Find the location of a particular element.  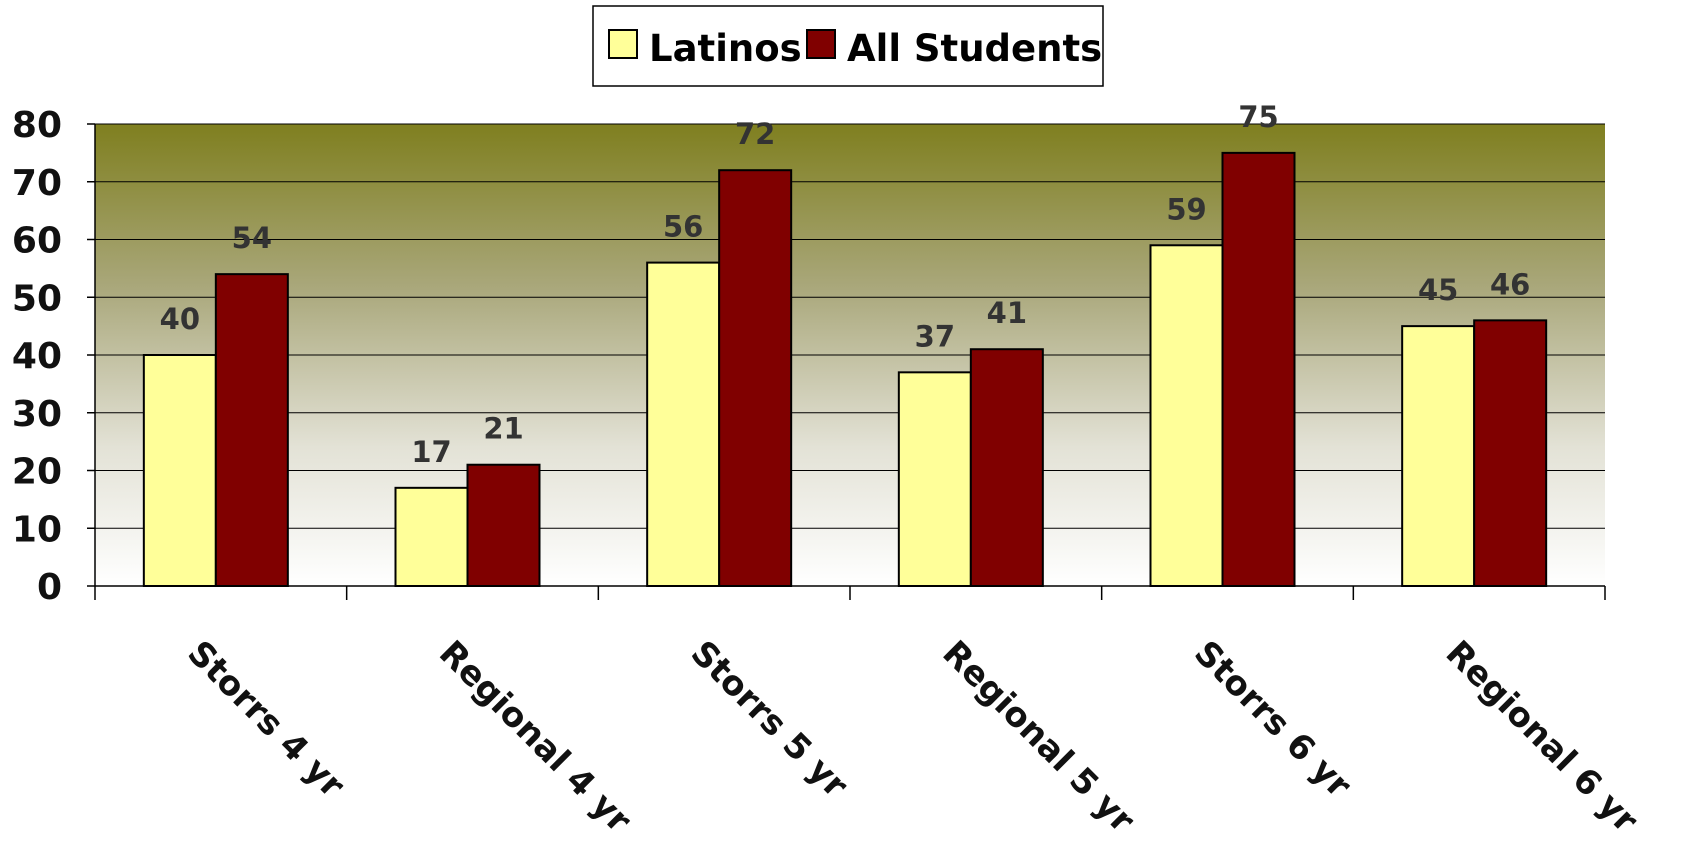

legend-box is located at coordinates (848, 46).